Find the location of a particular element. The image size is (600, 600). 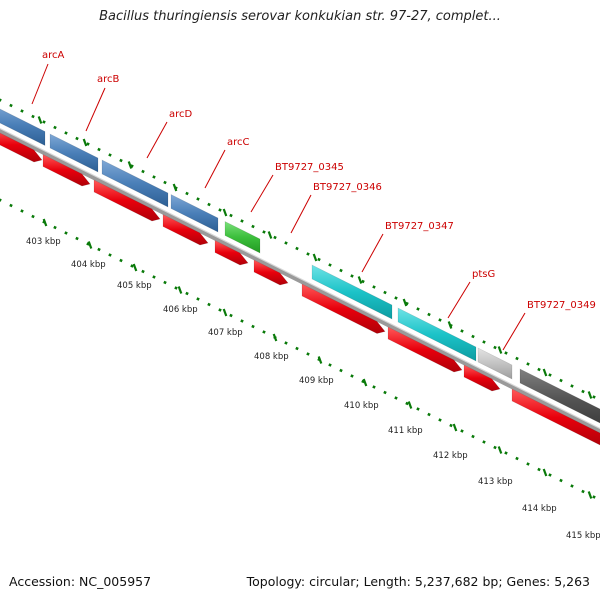

gene-arcD is located at coordinates (135, 183).